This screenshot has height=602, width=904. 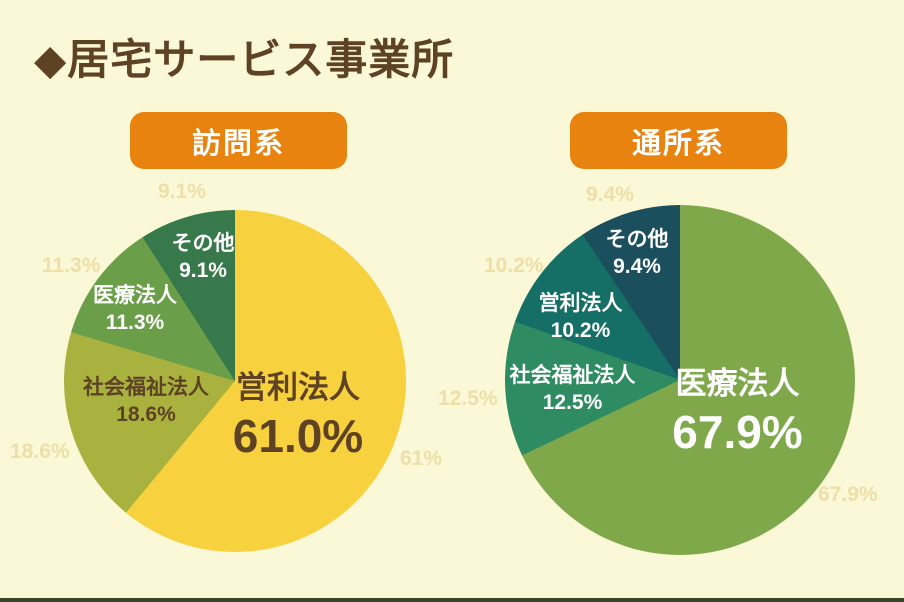 What do you see at coordinates (514, 265) in the screenshot?
I see `ghost-watermark: 10.2%` at bounding box center [514, 265].